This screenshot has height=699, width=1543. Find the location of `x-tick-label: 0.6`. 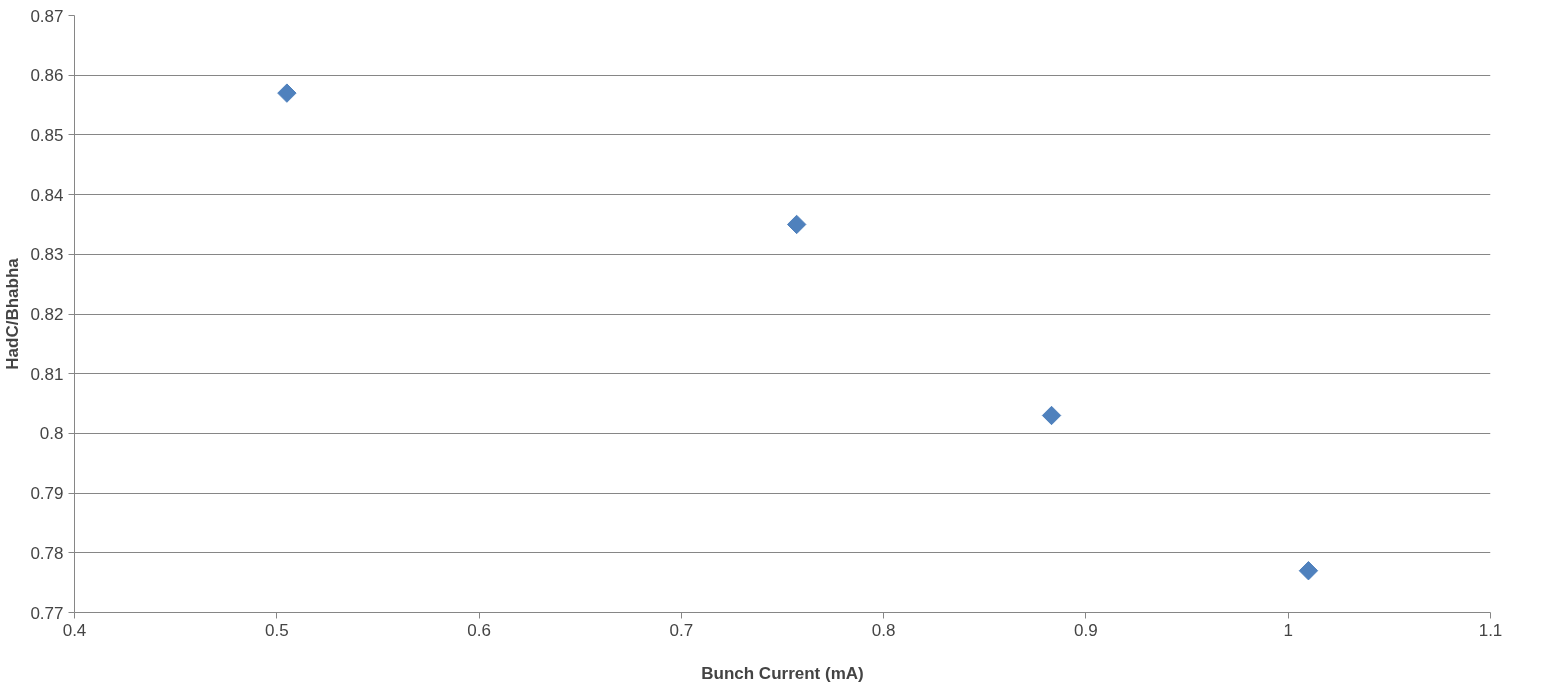

x-tick-label: 0.6 is located at coordinates (479, 630).